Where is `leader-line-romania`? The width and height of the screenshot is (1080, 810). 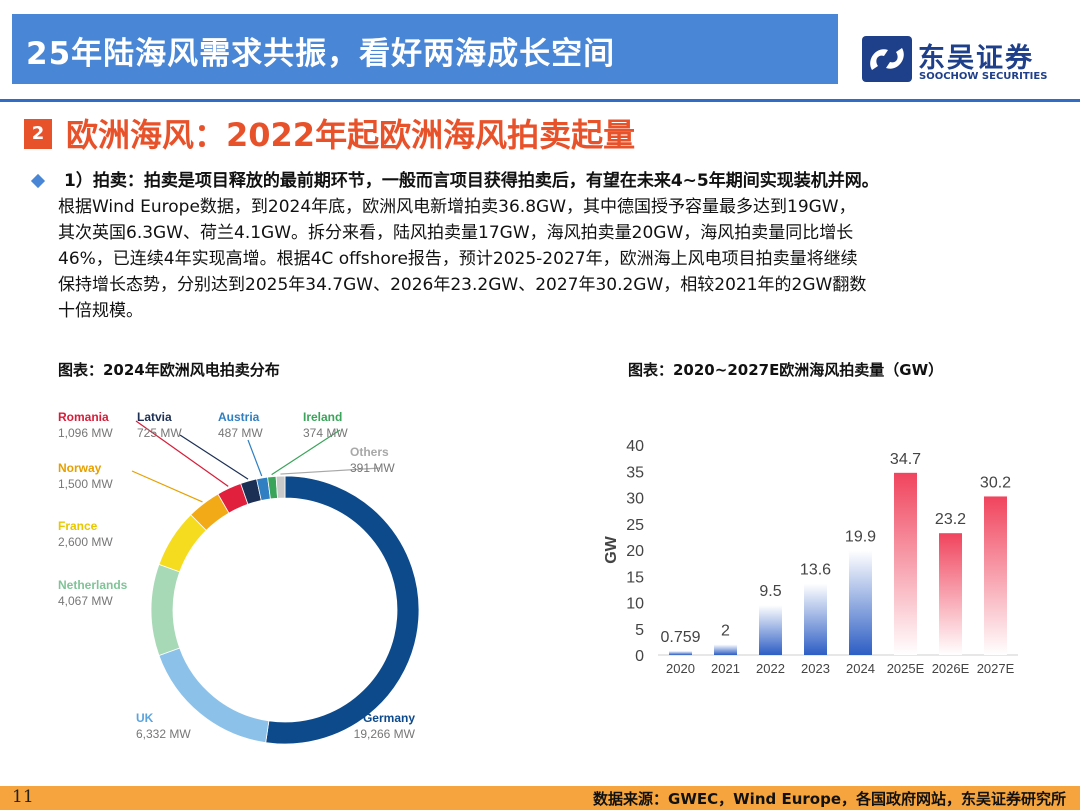
leader-line-romania is located at coordinates (182, 453).